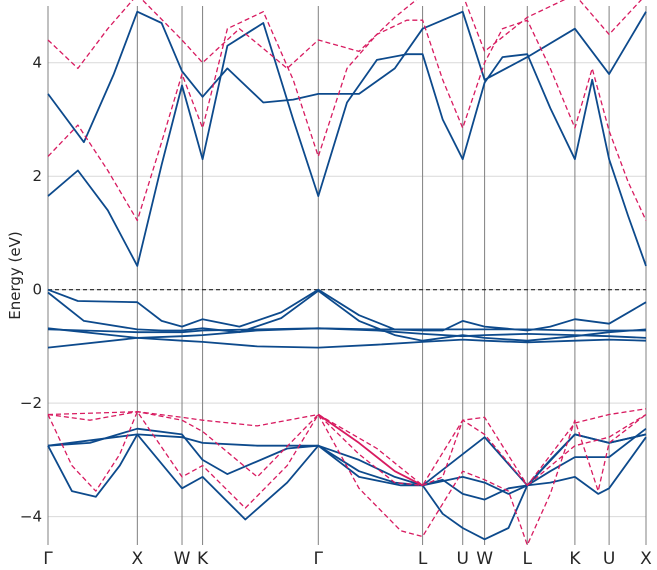  What do you see at coordinates (370, 450) in the screenshot?
I see `band-magenta-solid` at bounding box center [370, 450].